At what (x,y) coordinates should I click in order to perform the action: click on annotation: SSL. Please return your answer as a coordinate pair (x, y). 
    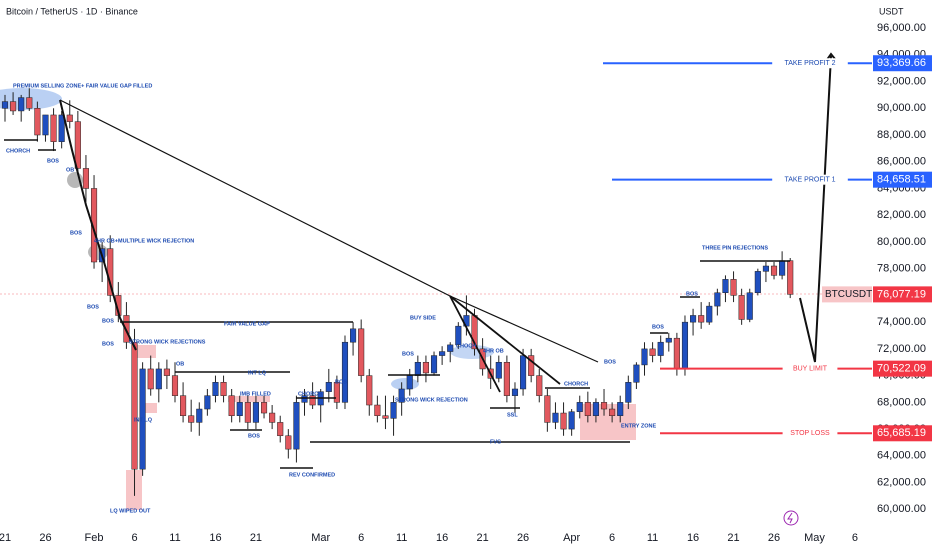
    Looking at the image, I should click on (512, 415).